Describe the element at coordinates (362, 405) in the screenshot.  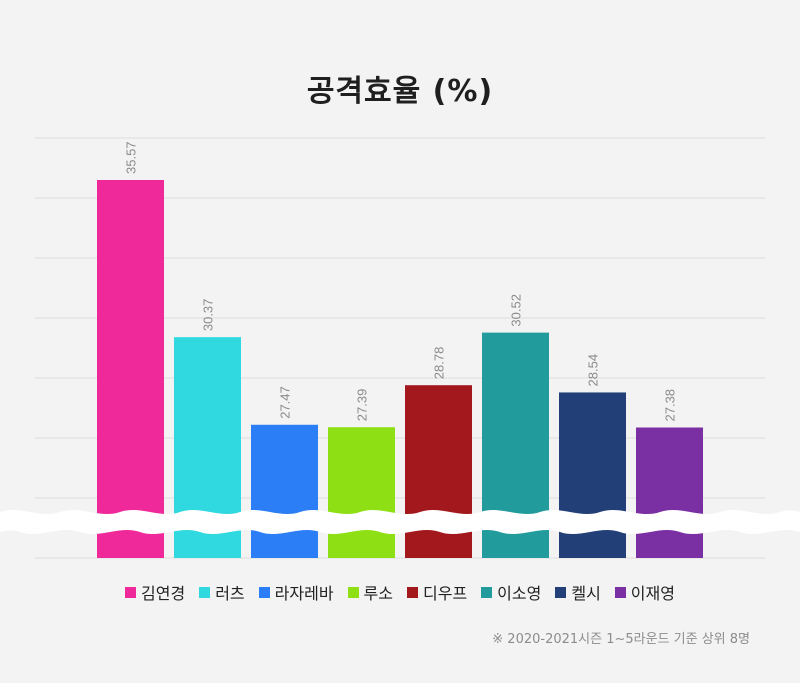
I see `value-label-4: 27.39` at that location.